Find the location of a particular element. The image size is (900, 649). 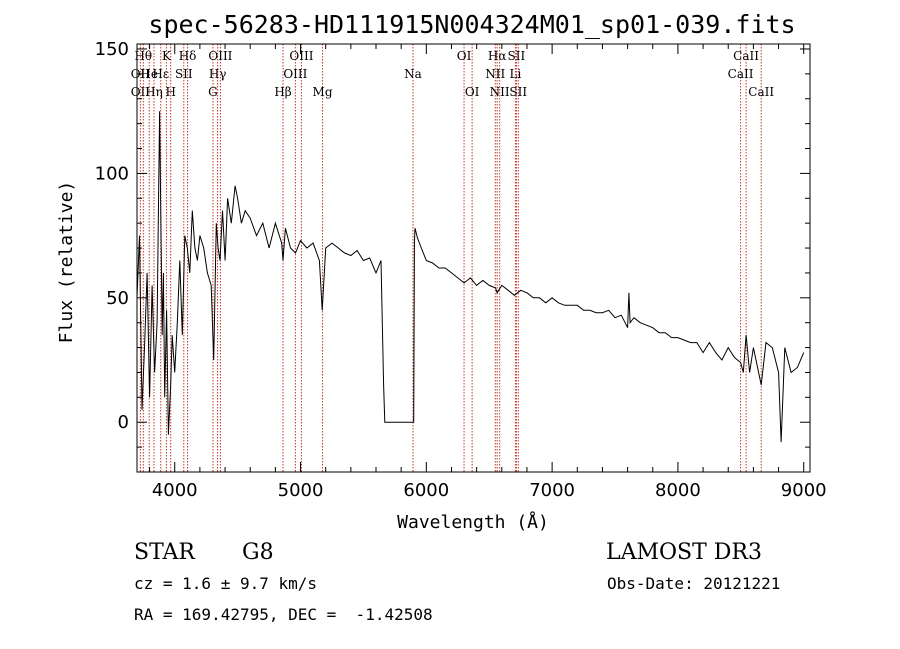

line-label: Li is located at coordinates (515, 74).